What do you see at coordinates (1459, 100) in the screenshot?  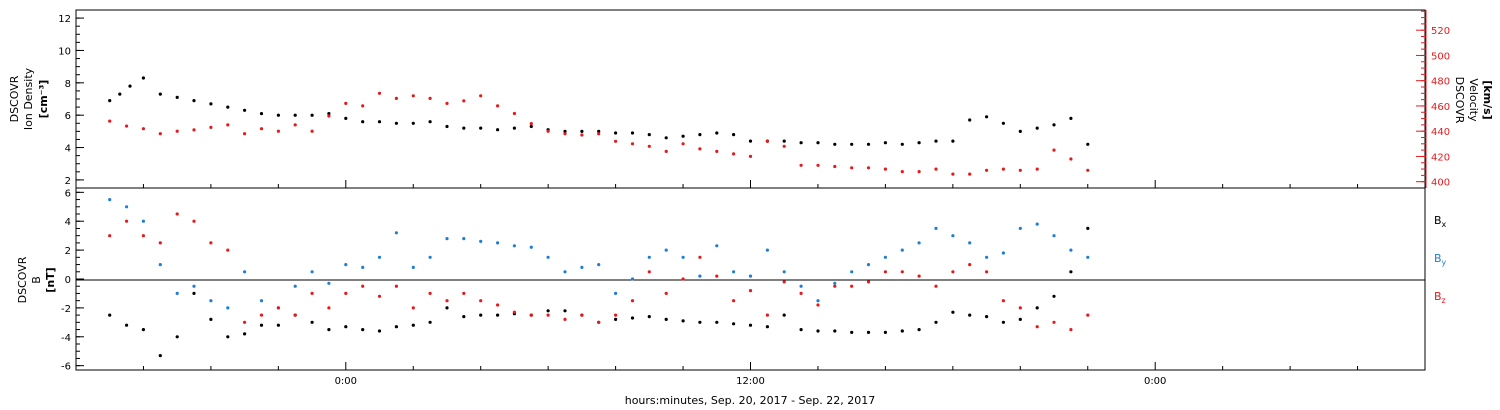 I see `velocity-ylabel-line1: DSCOVR` at bounding box center [1459, 100].